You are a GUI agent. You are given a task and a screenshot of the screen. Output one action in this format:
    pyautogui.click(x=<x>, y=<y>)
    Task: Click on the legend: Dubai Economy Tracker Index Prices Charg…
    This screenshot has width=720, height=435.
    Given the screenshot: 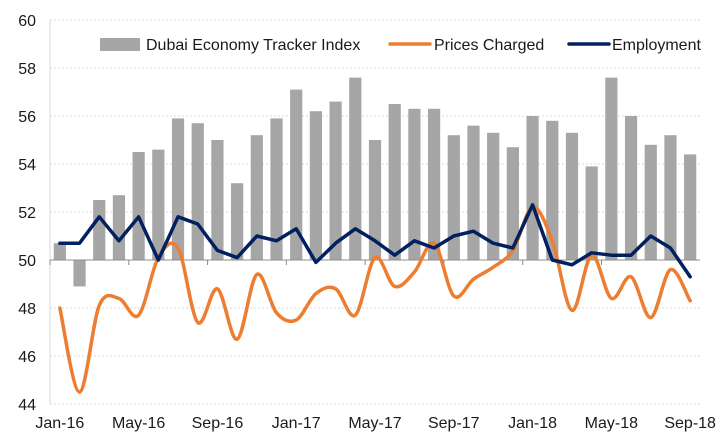 What is the action you would take?
    pyautogui.click(x=400, y=45)
    